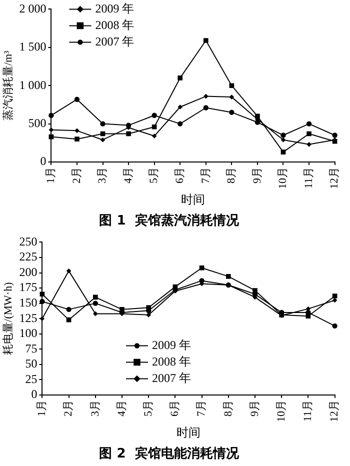 This screenshot has width=350, height=466. I want to click on y-tick-label: 75, so click(31, 348).